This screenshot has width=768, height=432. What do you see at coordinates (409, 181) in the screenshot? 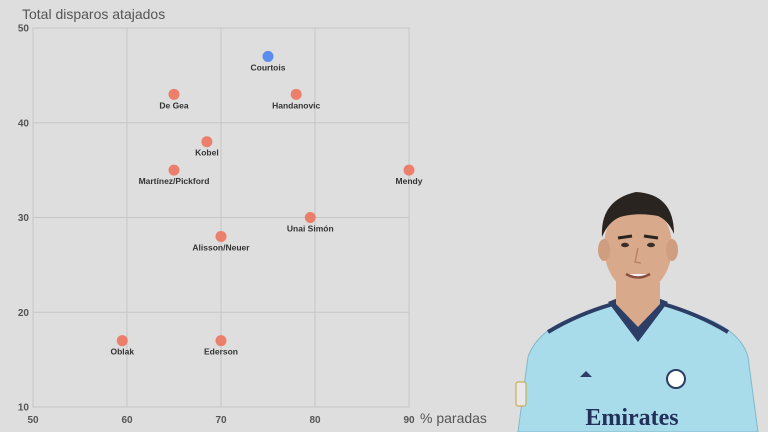
I see `data-point-label: Mendy` at bounding box center [409, 181].